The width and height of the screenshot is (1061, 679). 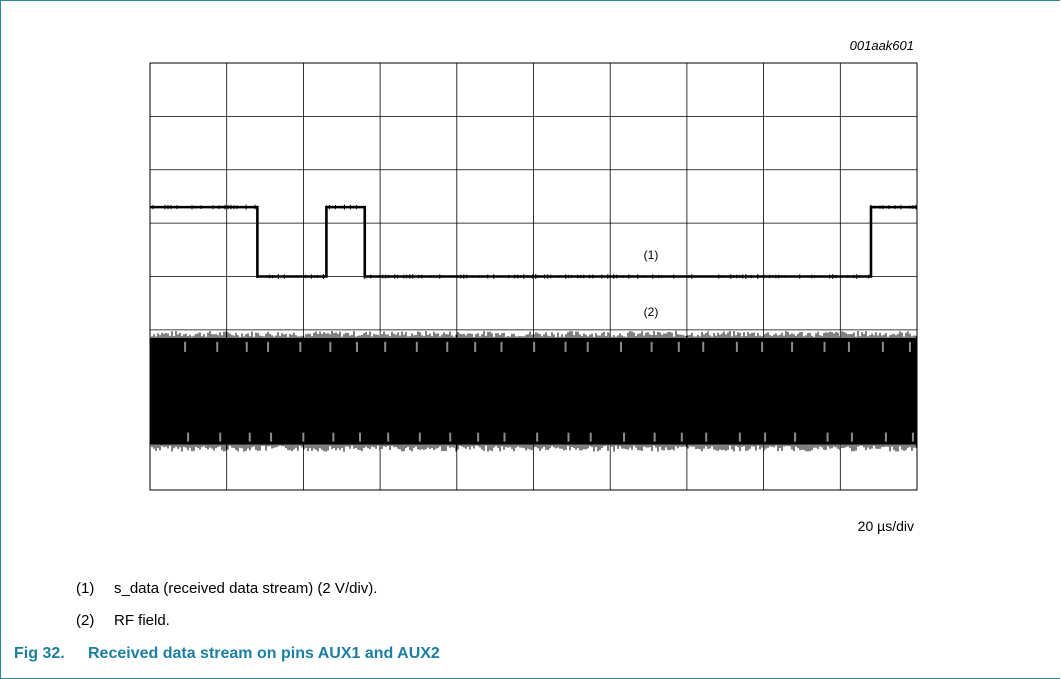 What do you see at coordinates (651, 255) in the screenshot?
I see `series-label-1: (1)` at bounding box center [651, 255].